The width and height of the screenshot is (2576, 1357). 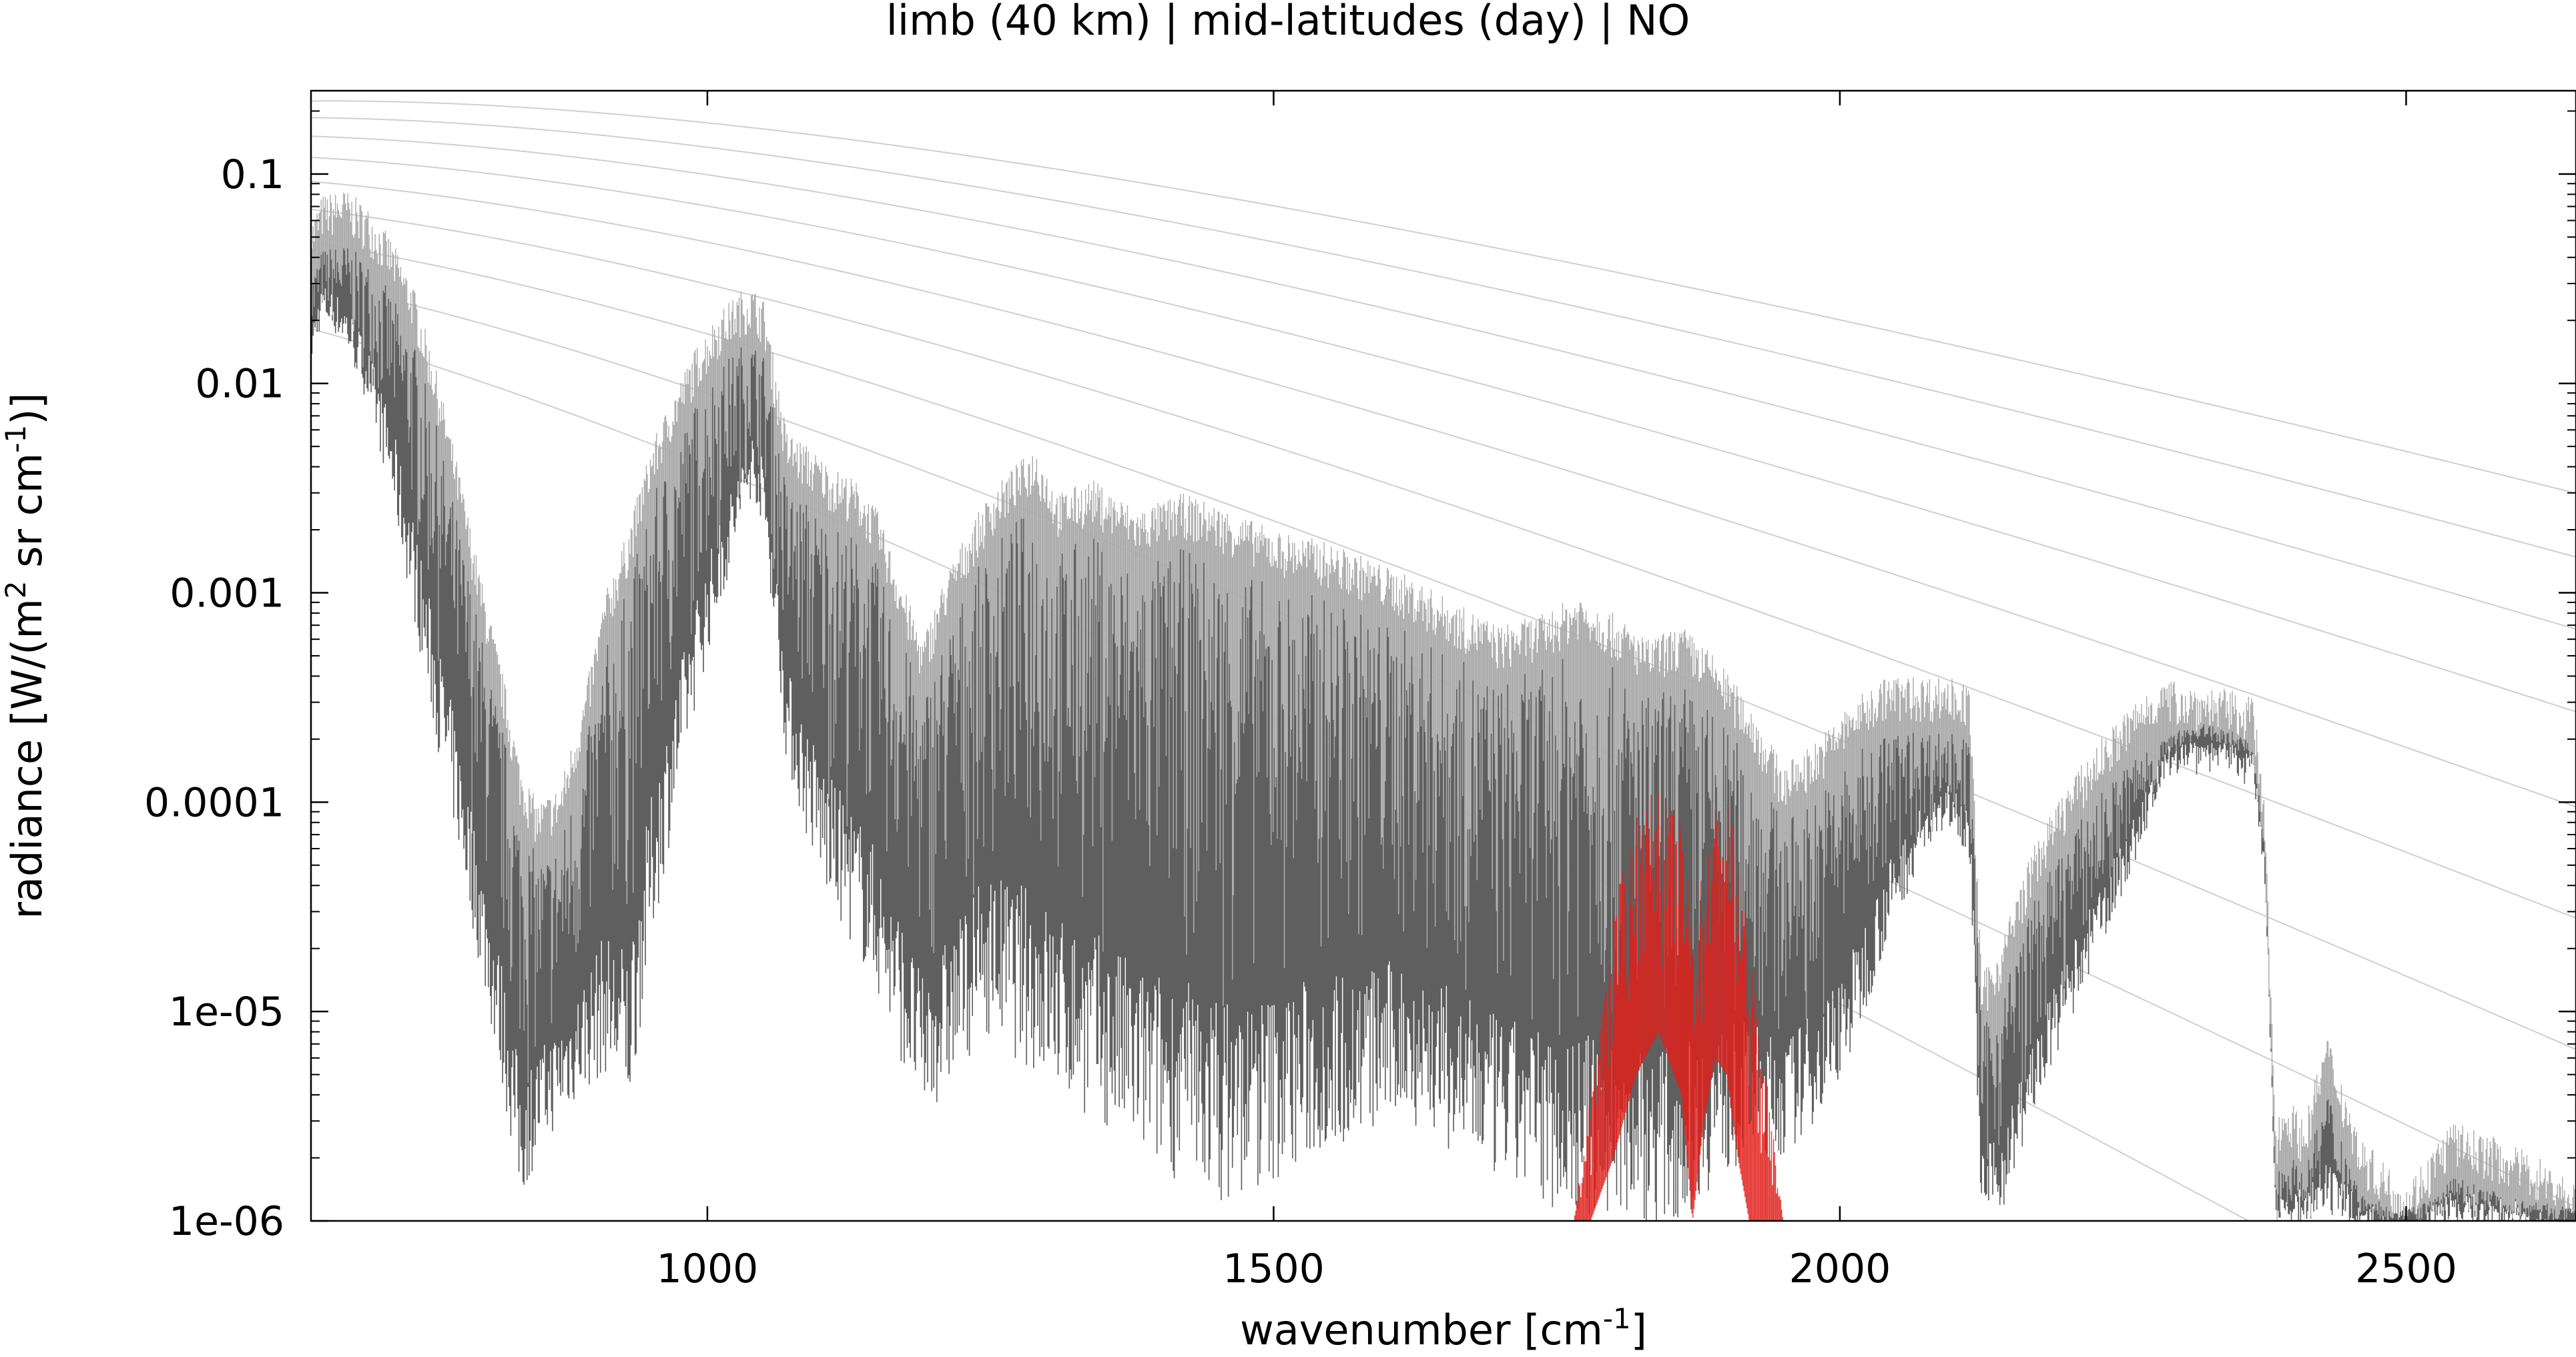 I want to click on x-tick-label: 2000, so click(x=1840, y=1269).